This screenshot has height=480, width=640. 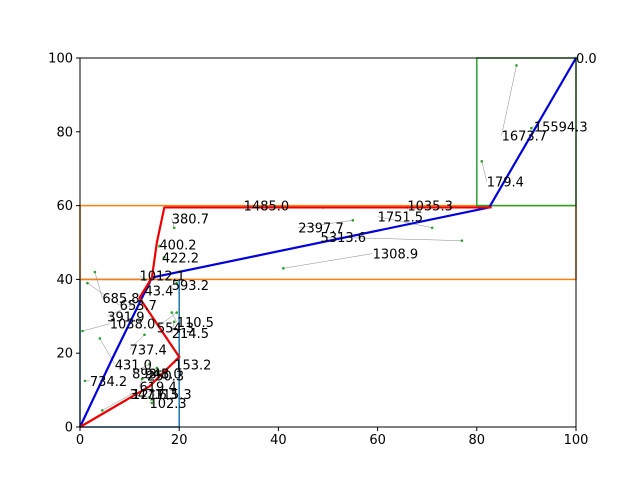 I want to click on annotation-label-14: 593.2, so click(x=190, y=286).